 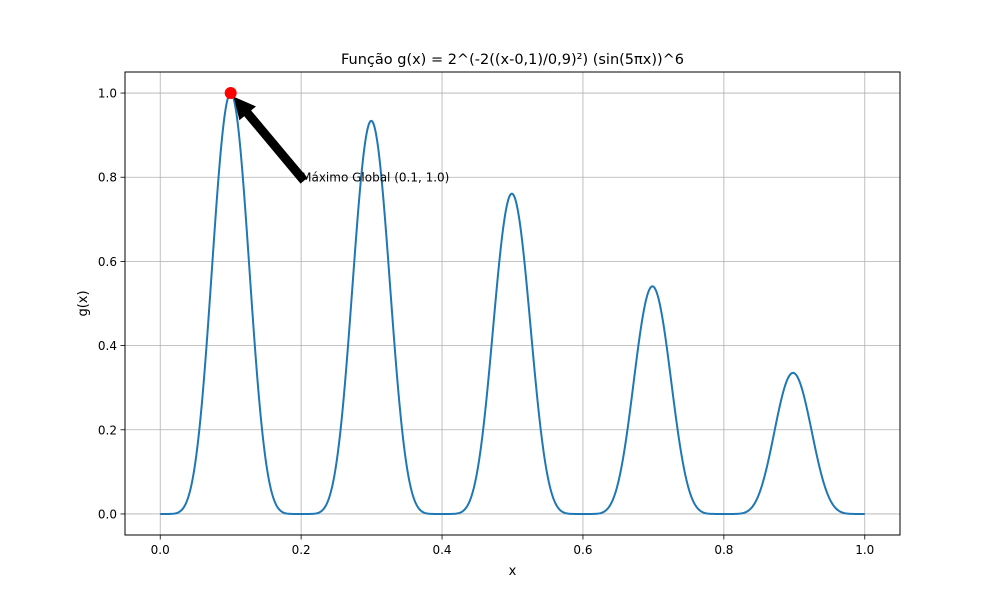 What do you see at coordinates (107, 94) in the screenshot?
I see `y-tick-label: 1.0` at bounding box center [107, 94].